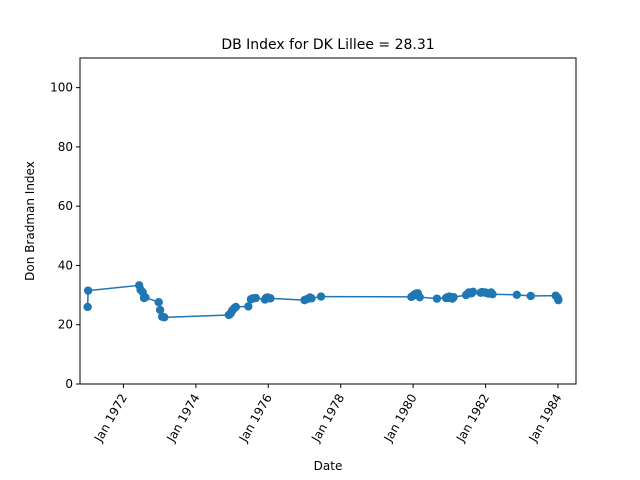  I want to click on y-tick-label: 0, so click(69, 384).